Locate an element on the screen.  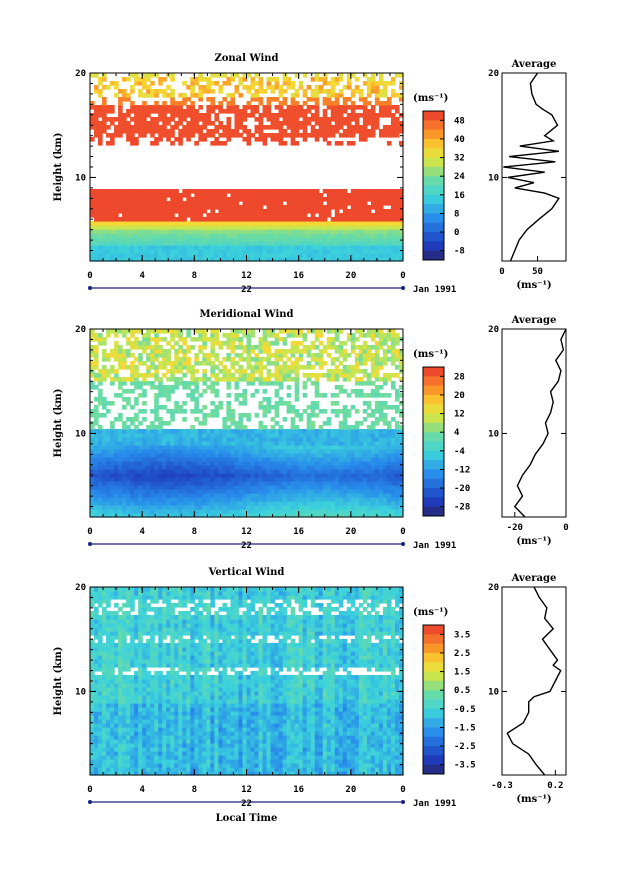
panel-title: Zonal Wind is located at coordinates (246, 58).